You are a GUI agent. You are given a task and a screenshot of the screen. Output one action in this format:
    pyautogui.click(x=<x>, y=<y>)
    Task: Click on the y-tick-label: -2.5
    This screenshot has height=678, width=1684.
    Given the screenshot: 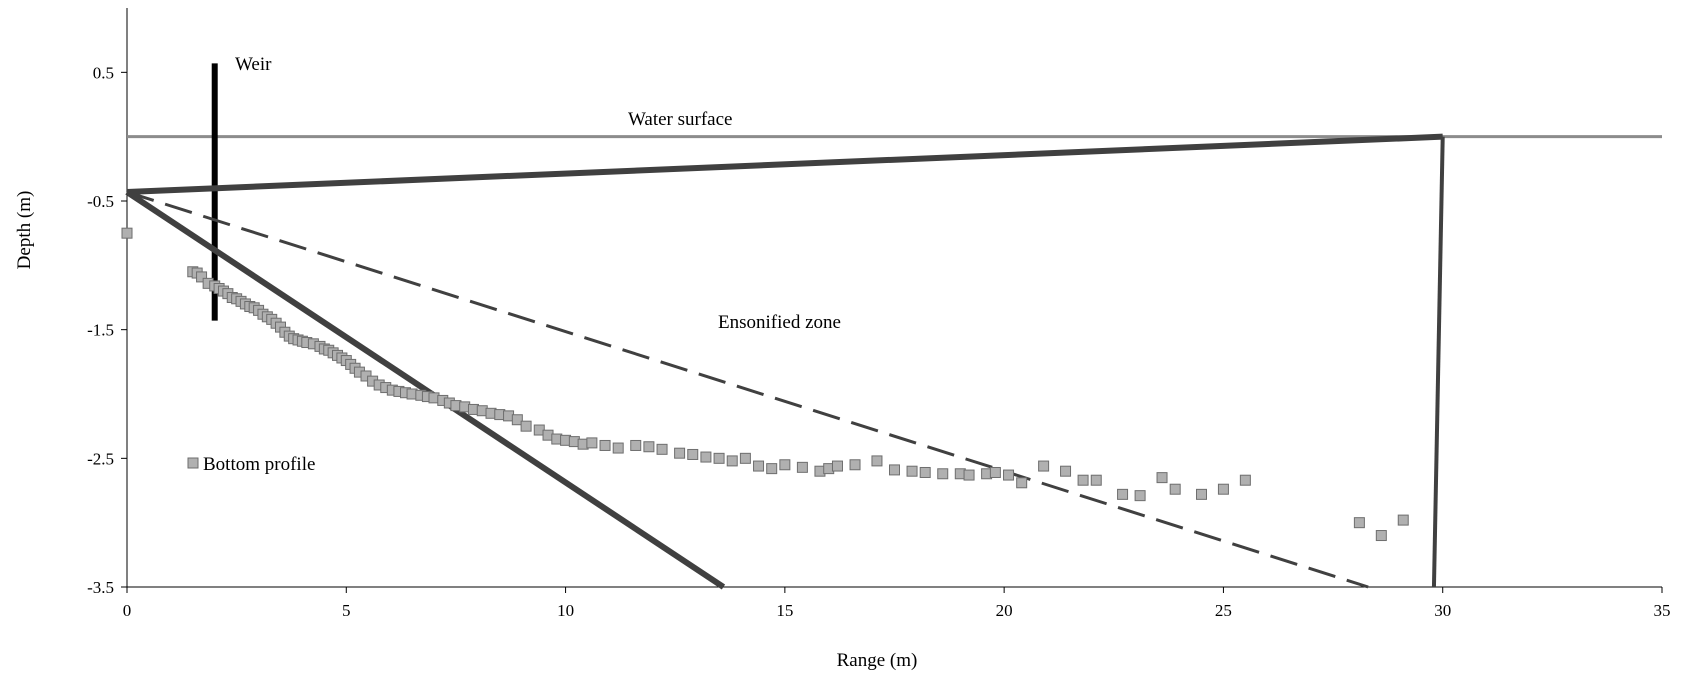 What is the action you would take?
    pyautogui.click(x=100, y=458)
    